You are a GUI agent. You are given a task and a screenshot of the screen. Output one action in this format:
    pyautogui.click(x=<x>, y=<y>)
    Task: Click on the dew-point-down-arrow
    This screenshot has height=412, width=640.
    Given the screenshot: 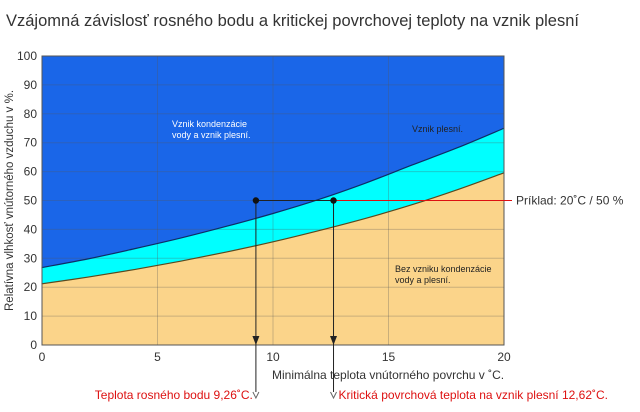 What is the action you would take?
    pyautogui.click(x=256, y=395)
    